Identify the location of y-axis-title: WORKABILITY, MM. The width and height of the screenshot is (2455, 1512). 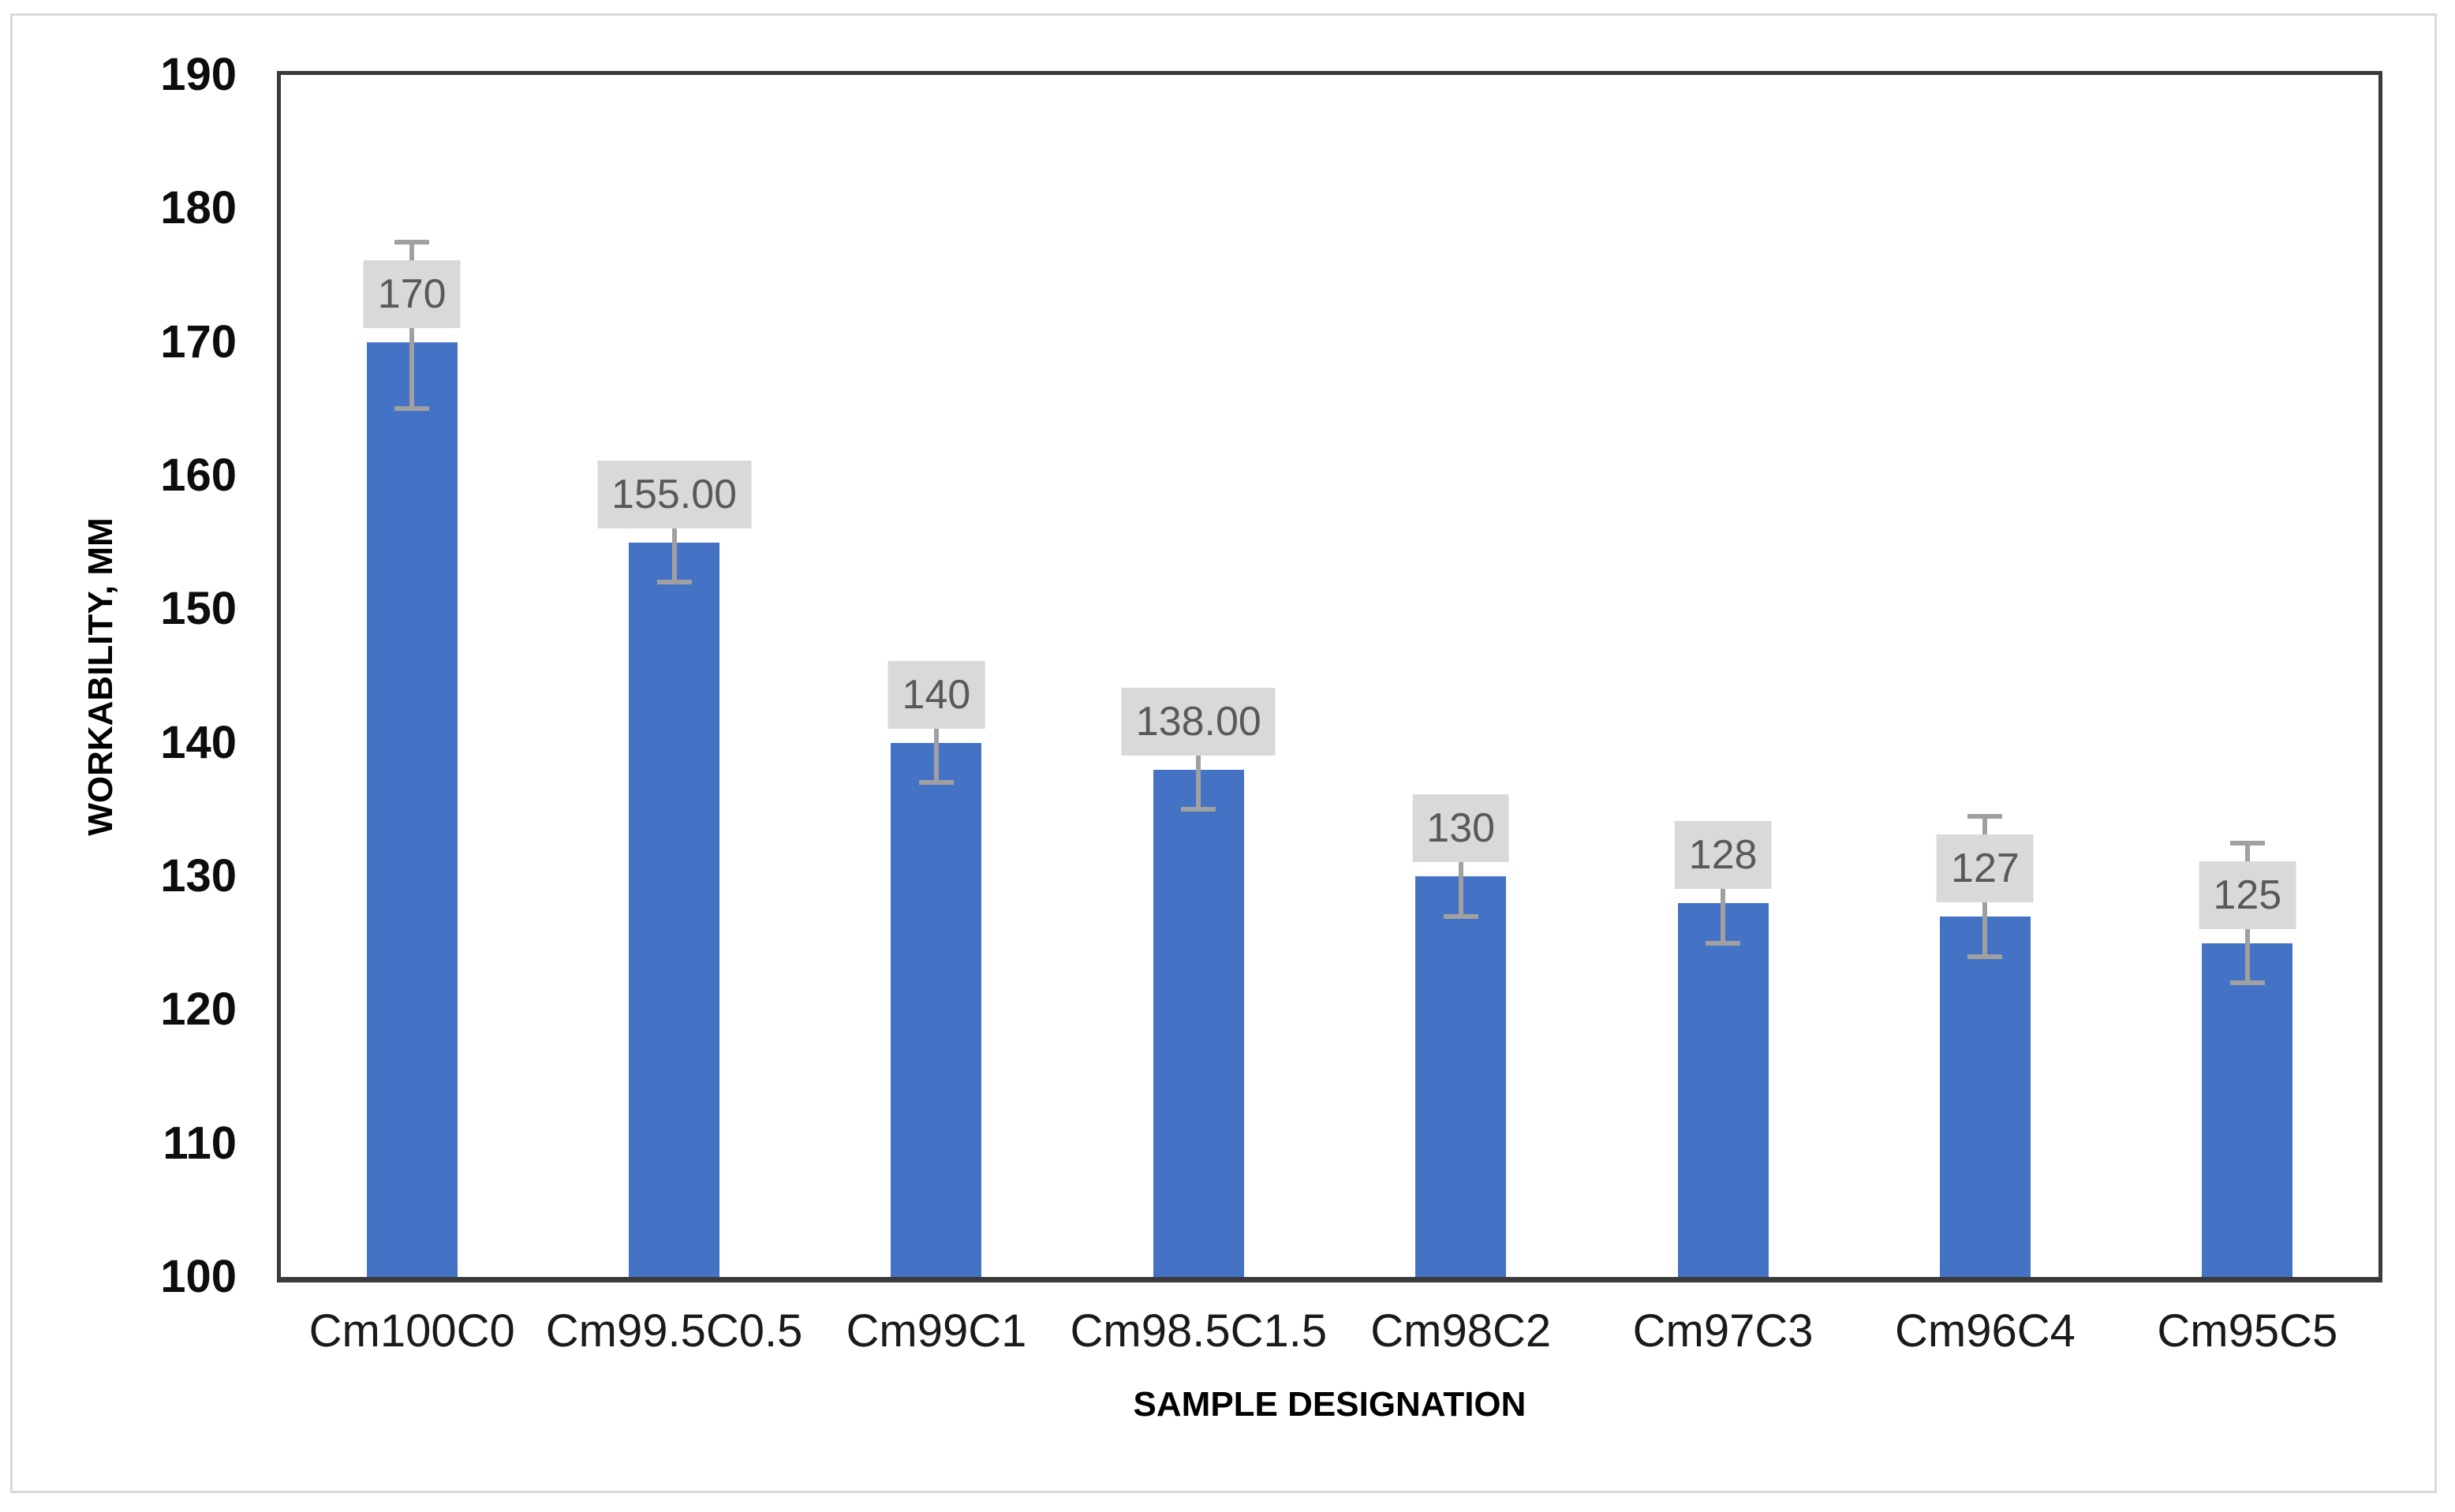
(100, 676).